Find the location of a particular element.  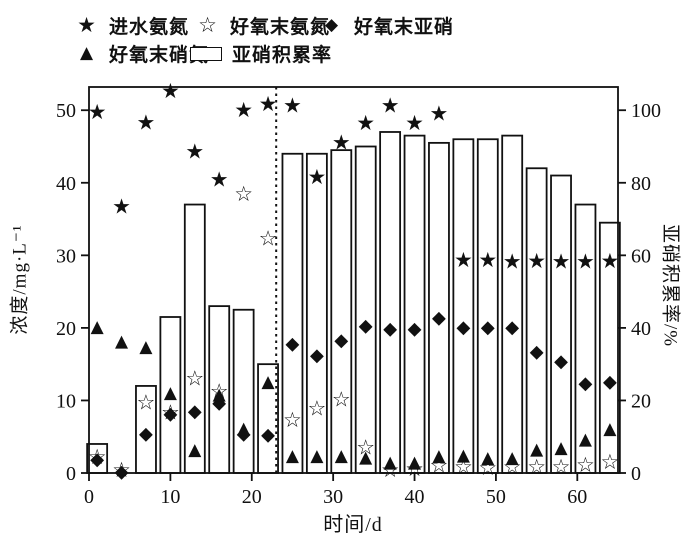

open-bar-icon is located at coordinates (206, 53).